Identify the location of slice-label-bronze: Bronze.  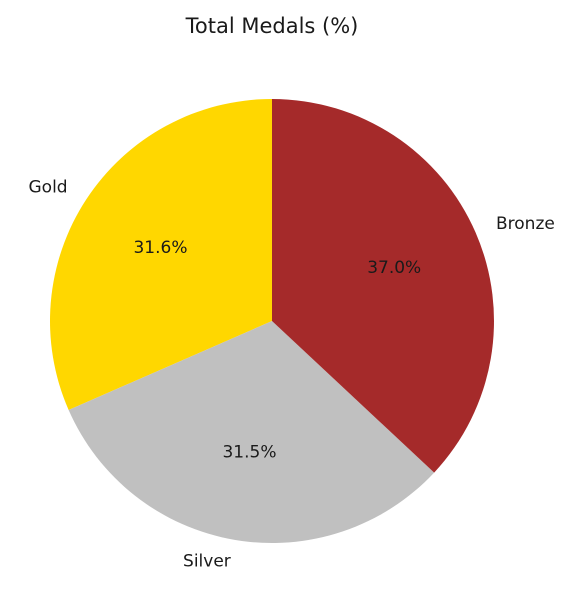
(525, 224).